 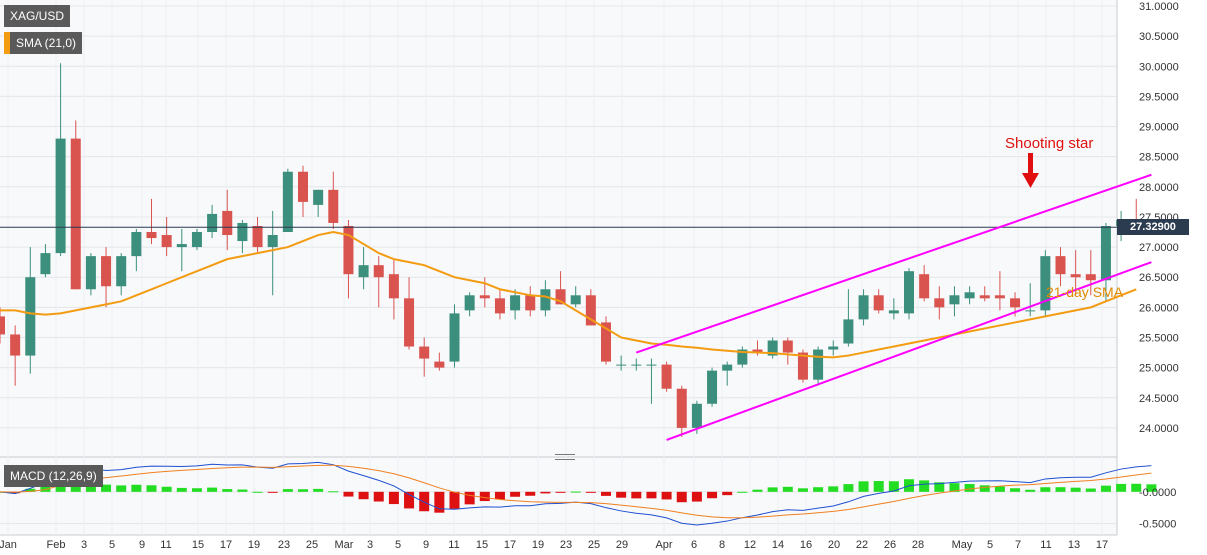 I want to click on time-tick-label: 11, so click(x=165, y=545).